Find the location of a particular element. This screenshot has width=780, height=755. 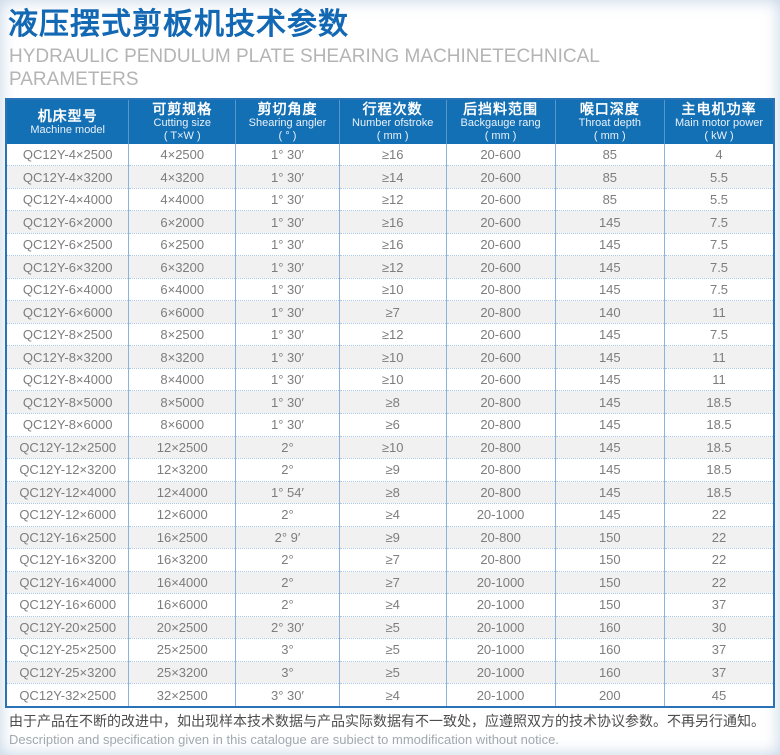

table-cell: 8×3200 is located at coordinates (182, 357).